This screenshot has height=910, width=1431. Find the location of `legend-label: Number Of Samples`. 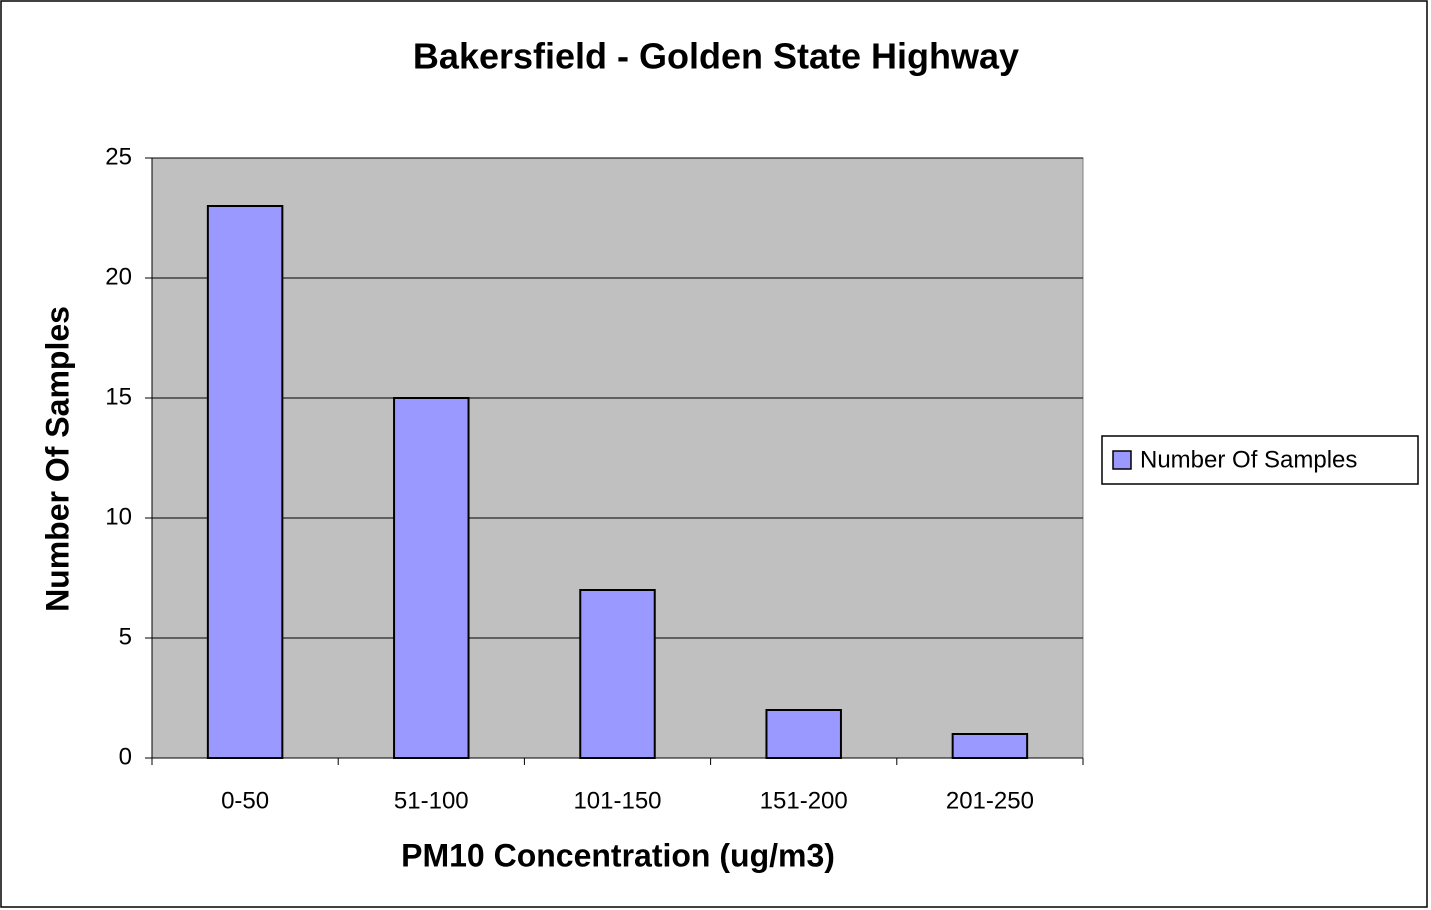

legend-label: Number Of Samples is located at coordinates (1248, 459).